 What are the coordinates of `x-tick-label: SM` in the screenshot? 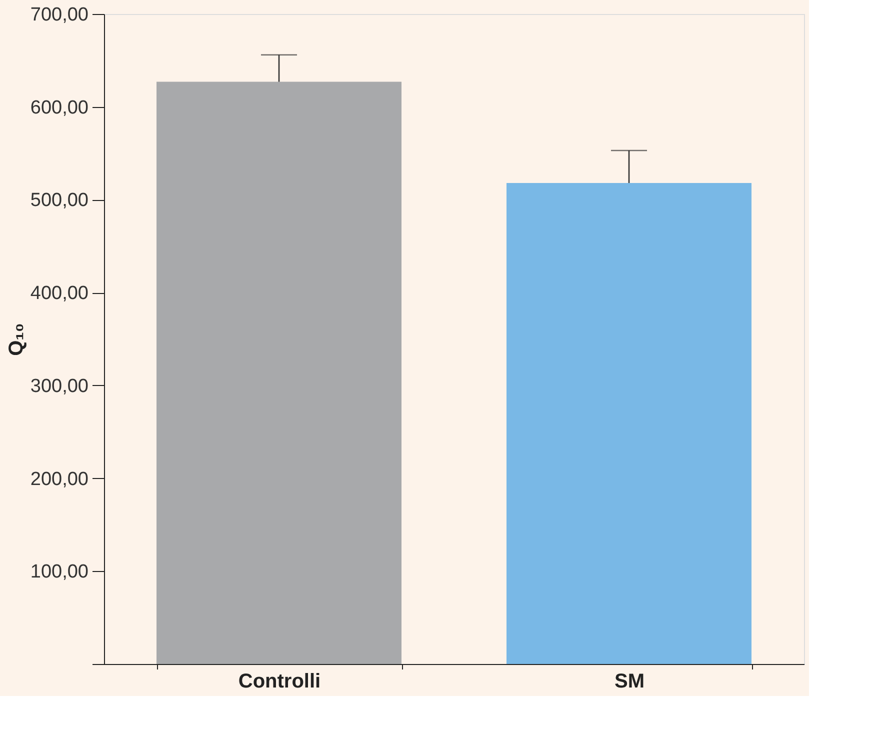 It's located at (629, 681).